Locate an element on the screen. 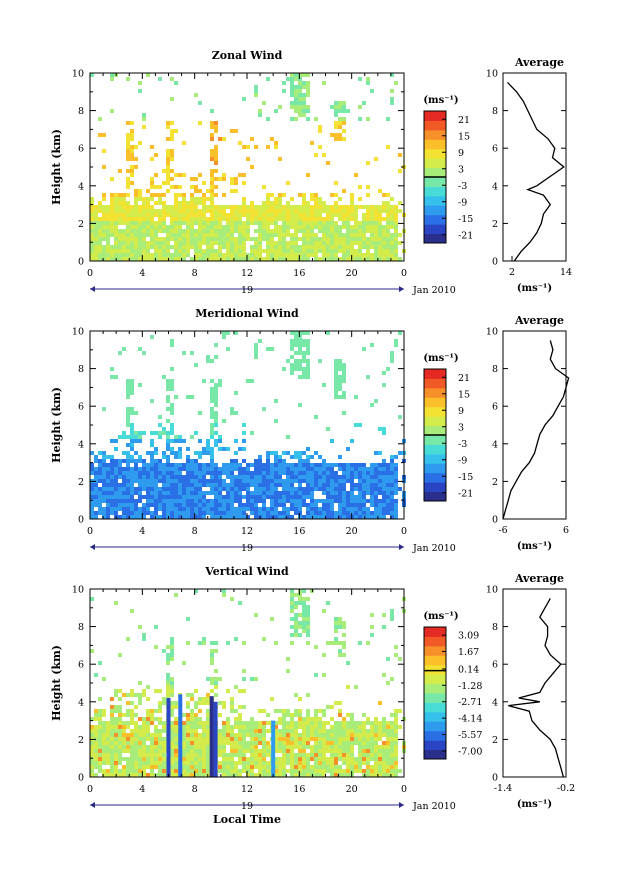  y-tick-label: 8 is located at coordinates (81, 111).